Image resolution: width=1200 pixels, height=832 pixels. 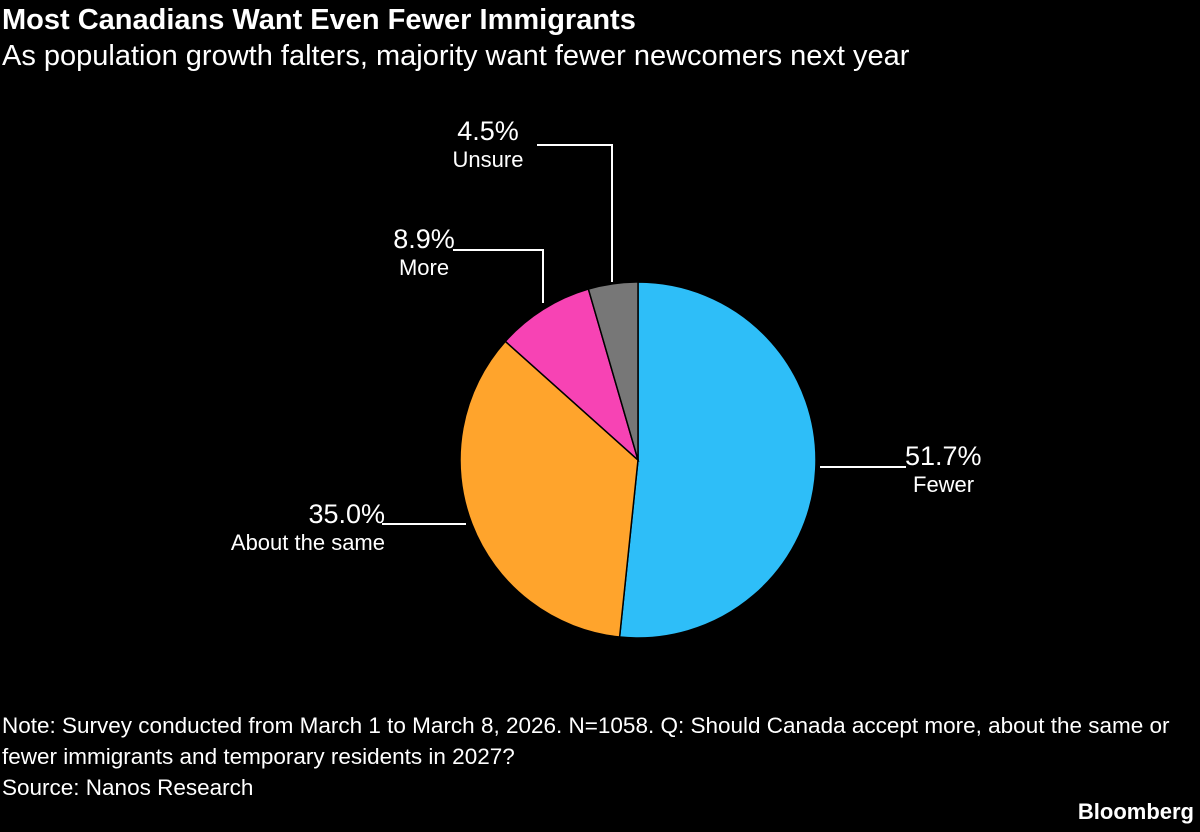 I want to click on data-label-more-value: 8.9%, so click(x=424, y=239).